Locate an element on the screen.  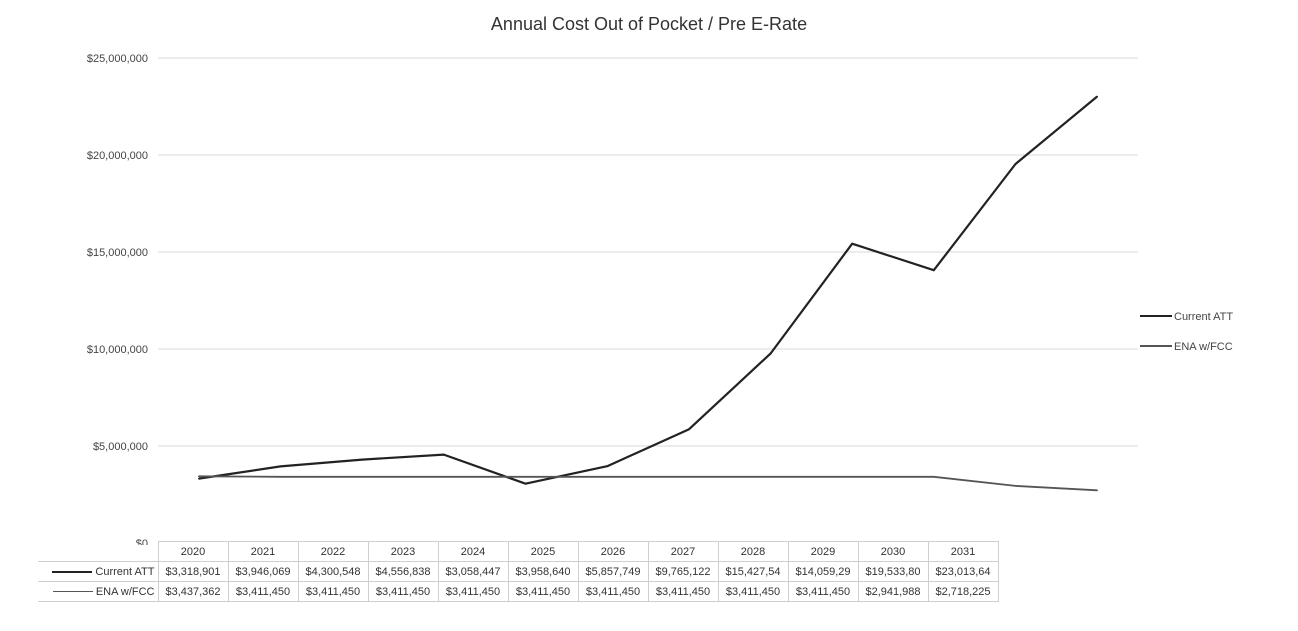
table-cell: $3,058,447 is located at coordinates (473, 571).